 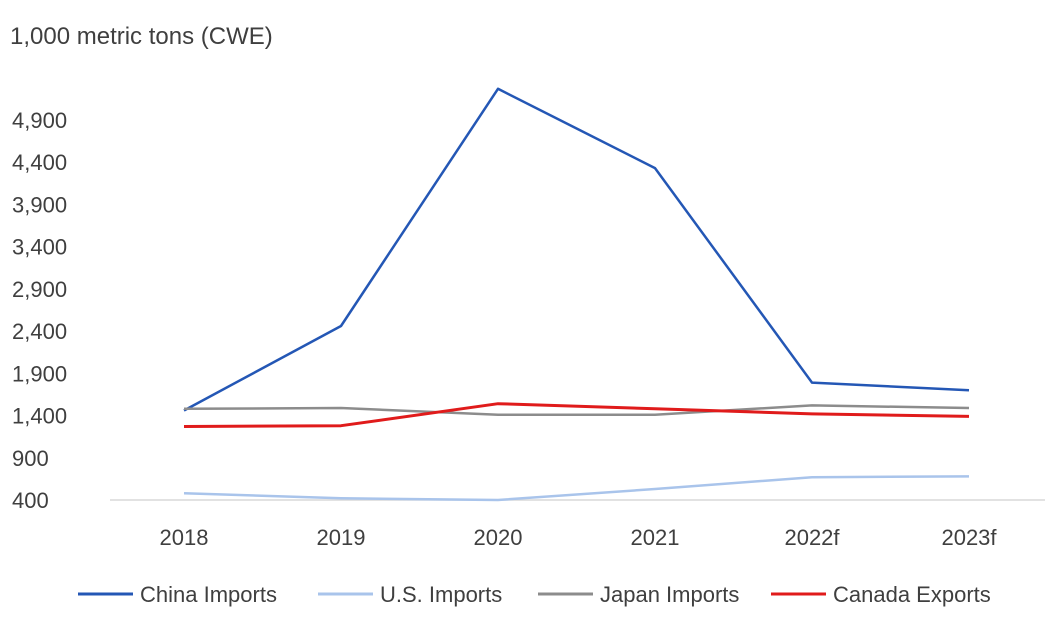 I want to click on y-tick-label: 1,900, so click(x=39, y=373).